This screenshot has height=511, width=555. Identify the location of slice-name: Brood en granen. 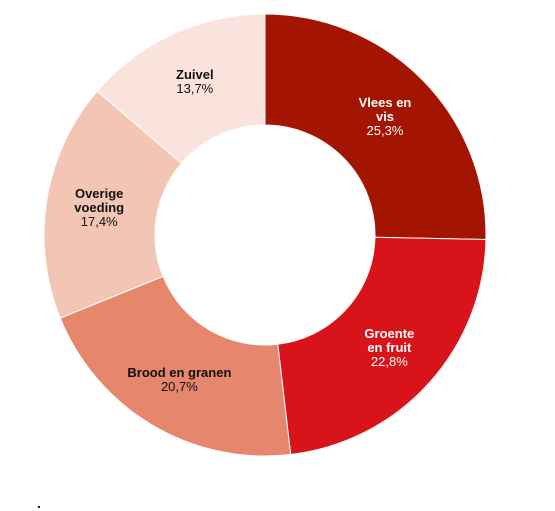
(179, 372).